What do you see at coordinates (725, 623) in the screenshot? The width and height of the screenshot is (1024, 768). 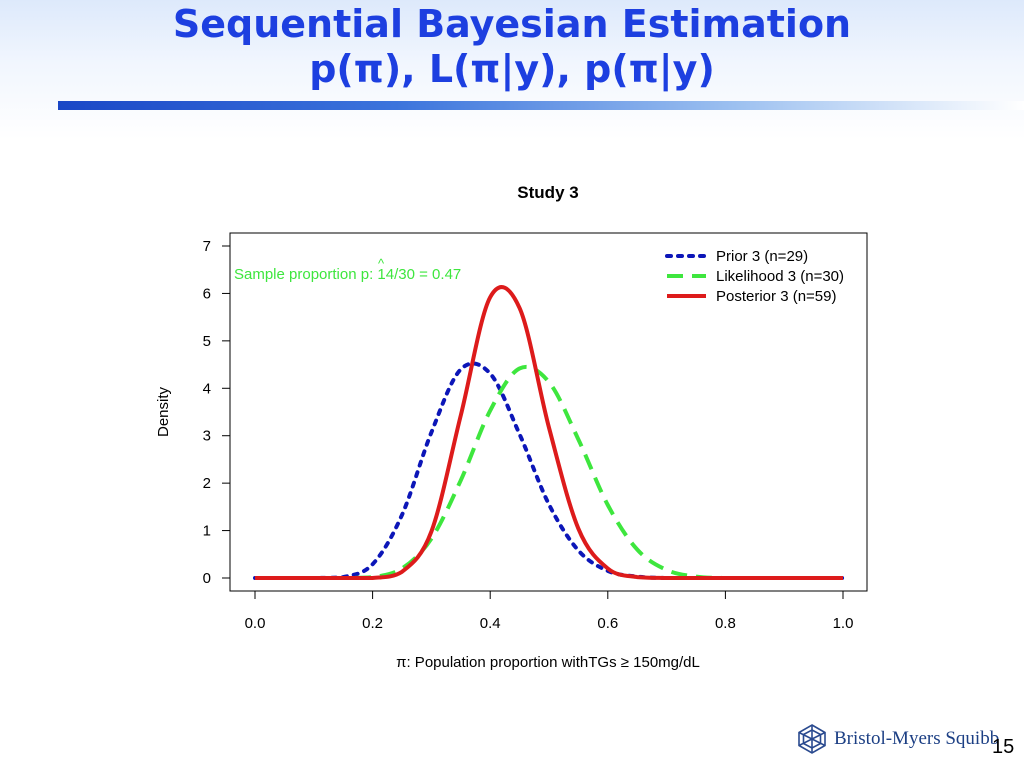 I see `x-tick-label: 0.8` at bounding box center [725, 623].